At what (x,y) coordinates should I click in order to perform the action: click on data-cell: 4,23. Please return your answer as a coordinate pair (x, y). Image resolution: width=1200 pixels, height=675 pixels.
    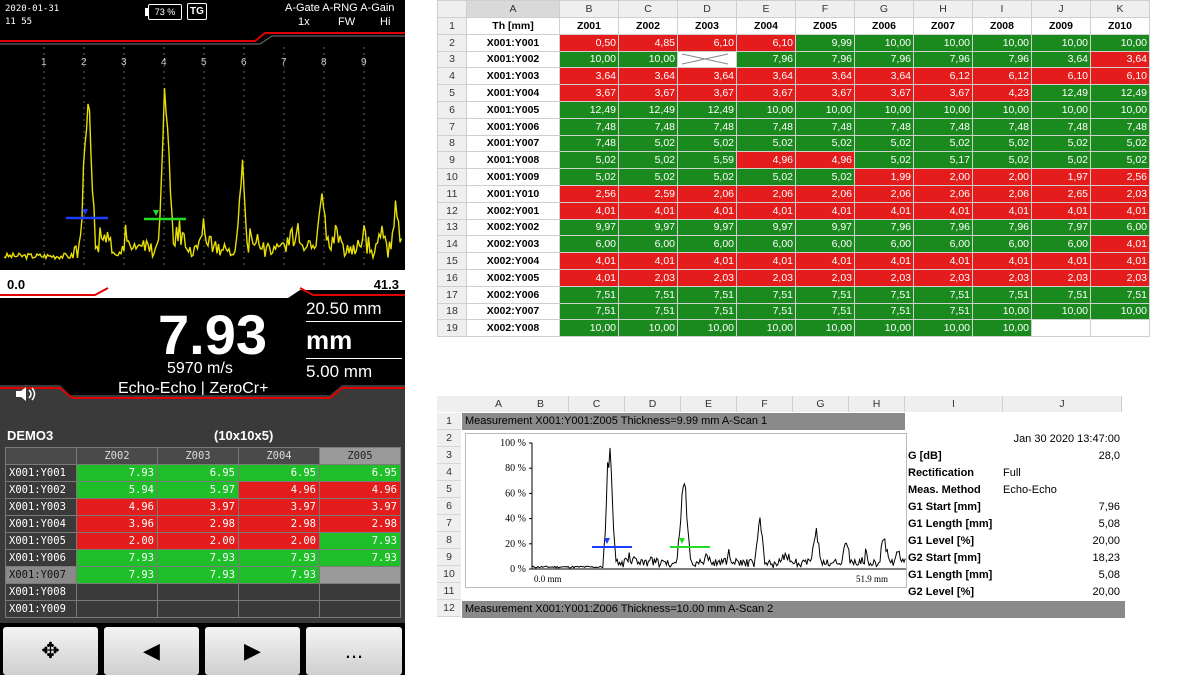
    Looking at the image, I should click on (1002, 93).